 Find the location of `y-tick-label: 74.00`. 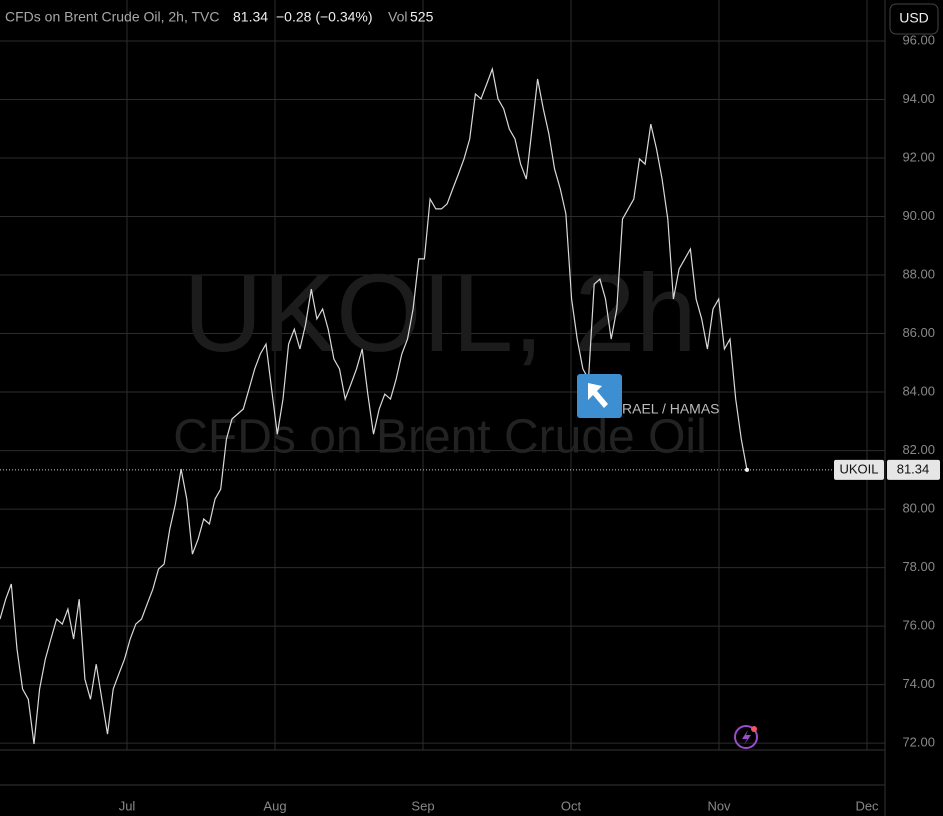

y-tick-label: 74.00 is located at coordinates (918, 683).